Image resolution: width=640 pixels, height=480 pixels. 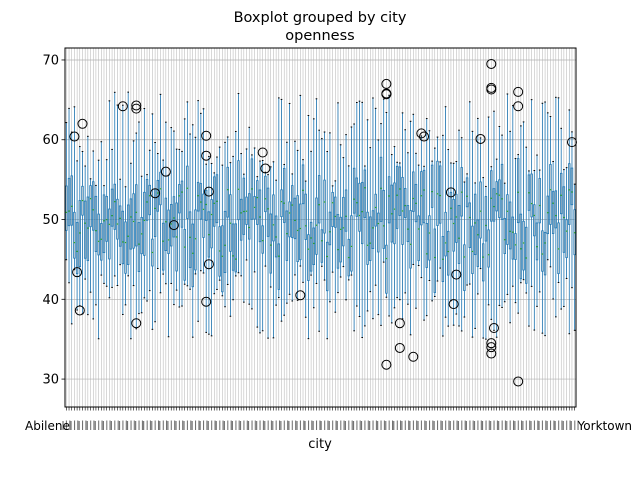 What do you see at coordinates (50, 60) in the screenshot?
I see `y-tick-label: 70` at bounding box center [50, 60].